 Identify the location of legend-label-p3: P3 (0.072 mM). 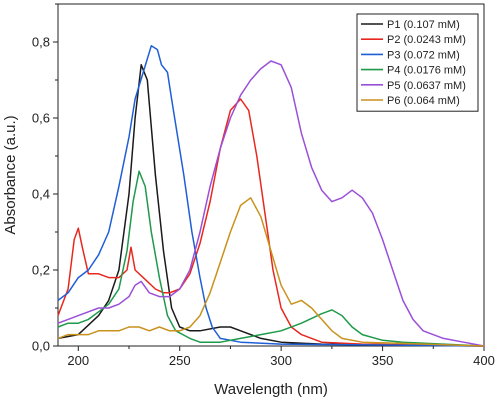
(423, 55).